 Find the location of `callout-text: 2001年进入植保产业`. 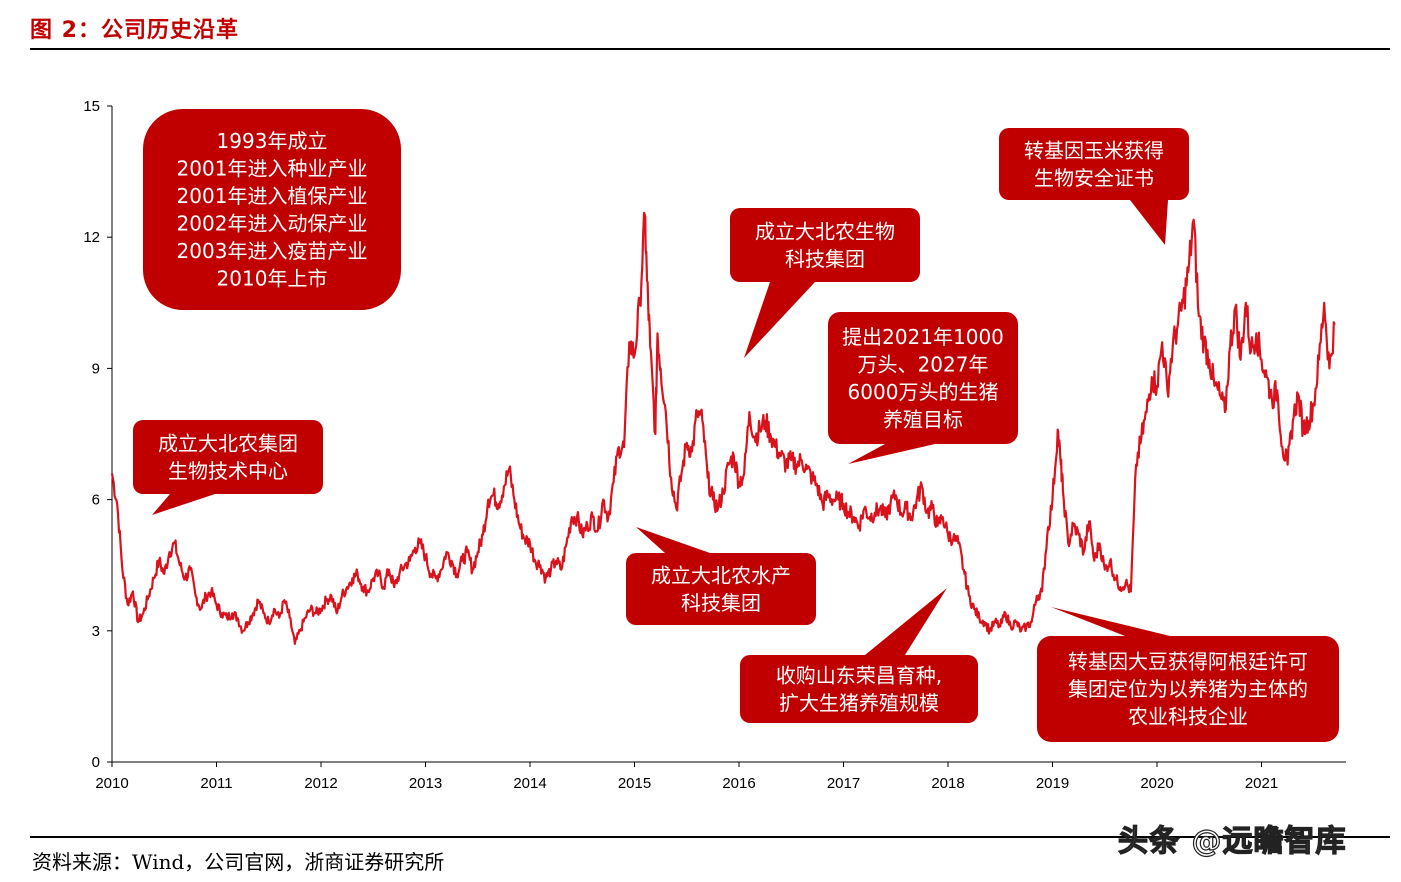

callout-text: 2001年进入植保产业 is located at coordinates (272, 196).